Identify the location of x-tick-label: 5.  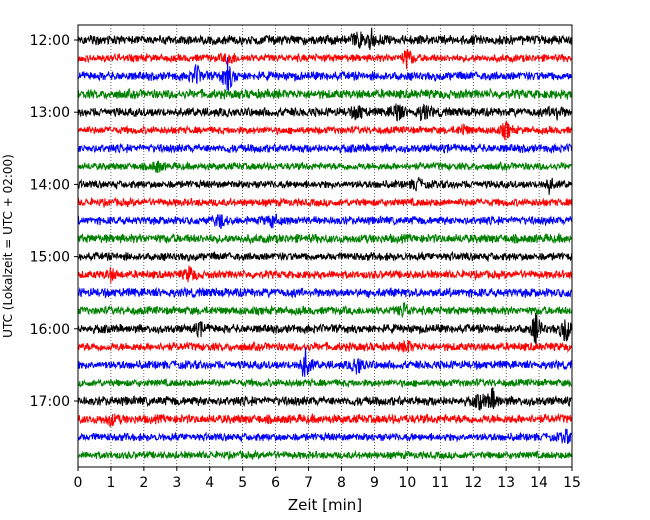
(242, 483).